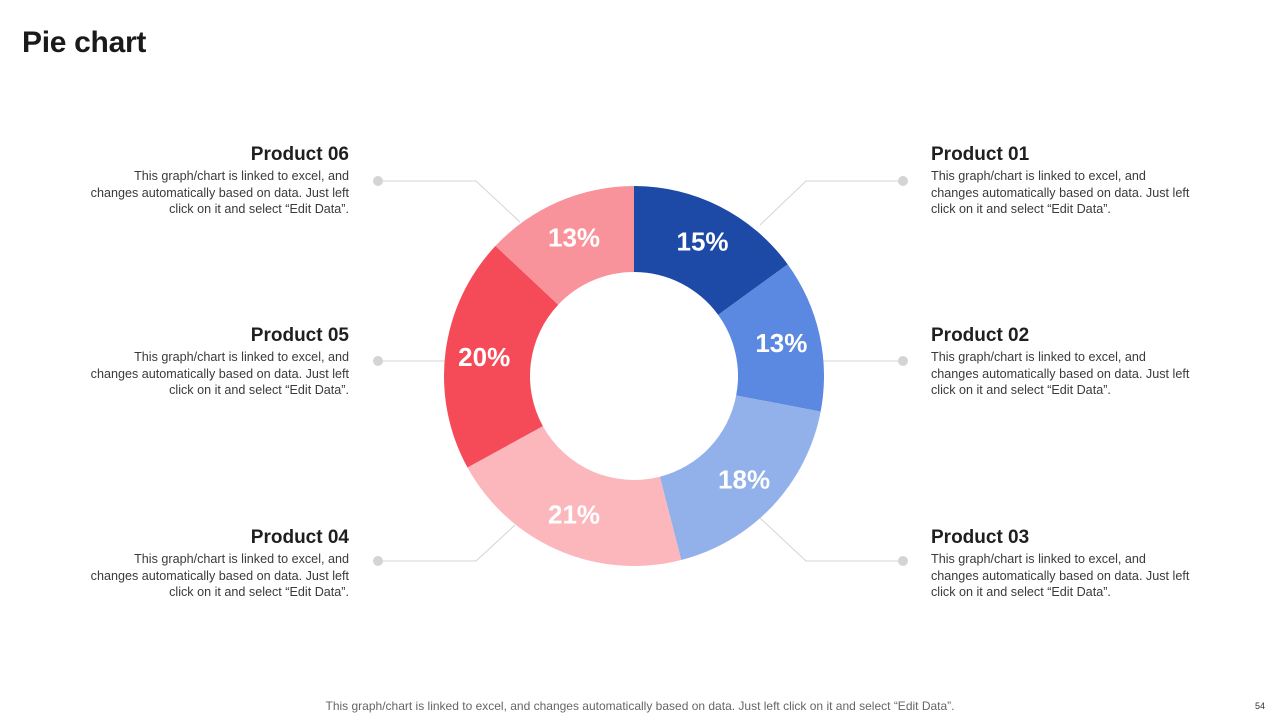 The width and height of the screenshot is (1280, 720). Describe the element at coordinates (299, 537) in the screenshot. I see `legend-title: Product 04` at that location.